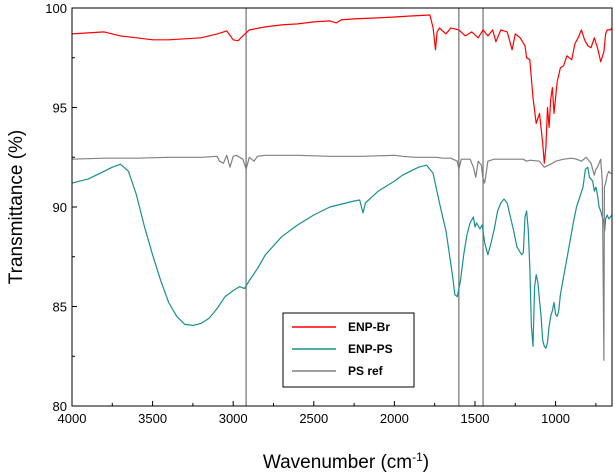  What do you see at coordinates (60, 406) in the screenshot?
I see `y-tick-label: 80` at bounding box center [60, 406].